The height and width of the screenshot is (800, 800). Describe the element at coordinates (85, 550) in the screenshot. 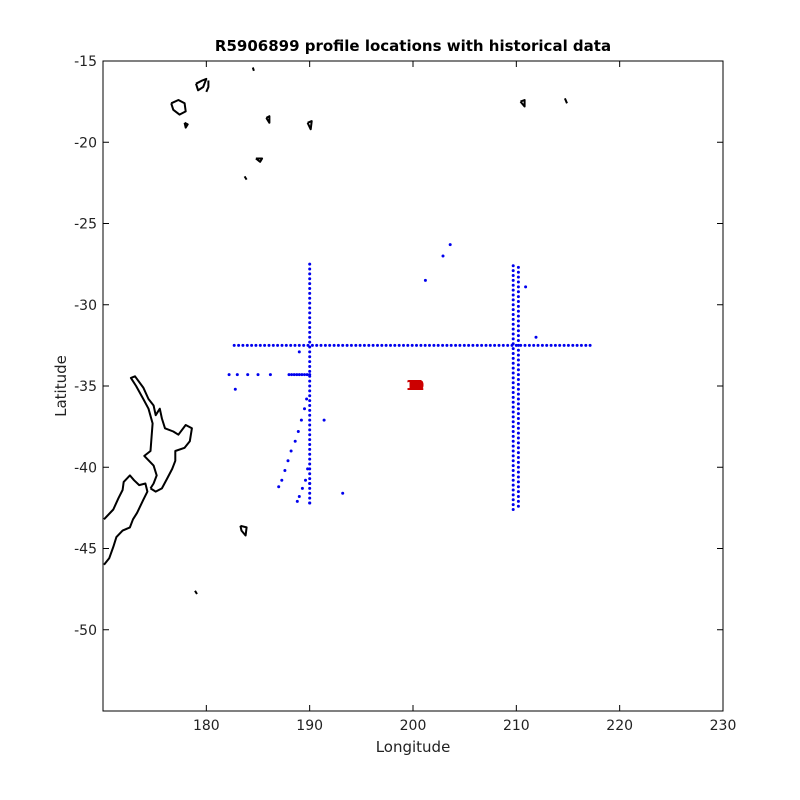

I see `y-tick-label: -45` at that location.